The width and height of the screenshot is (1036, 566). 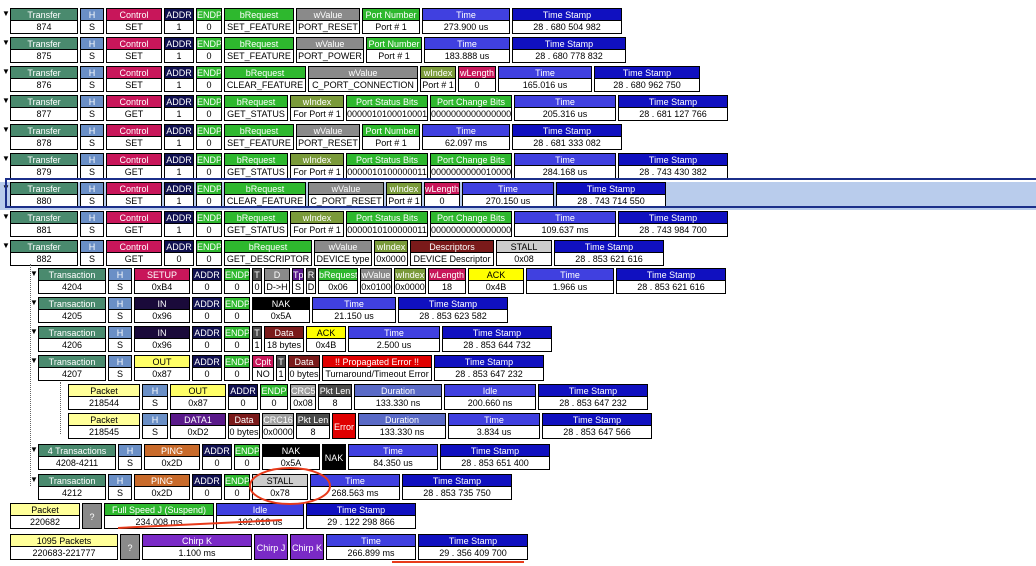 I want to click on nak-field: NAK, so click(x=334, y=457).